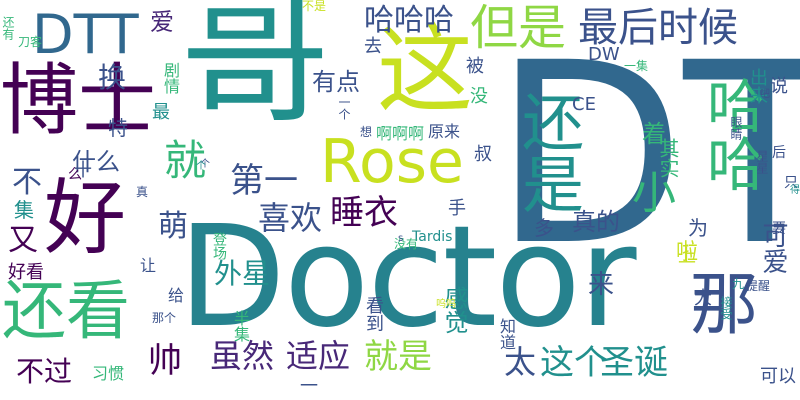 The width and height of the screenshot is (800, 400). What do you see at coordinates (185, 160) in the screenshot?
I see `word-jiu: 就` at bounding box center [185, 160].